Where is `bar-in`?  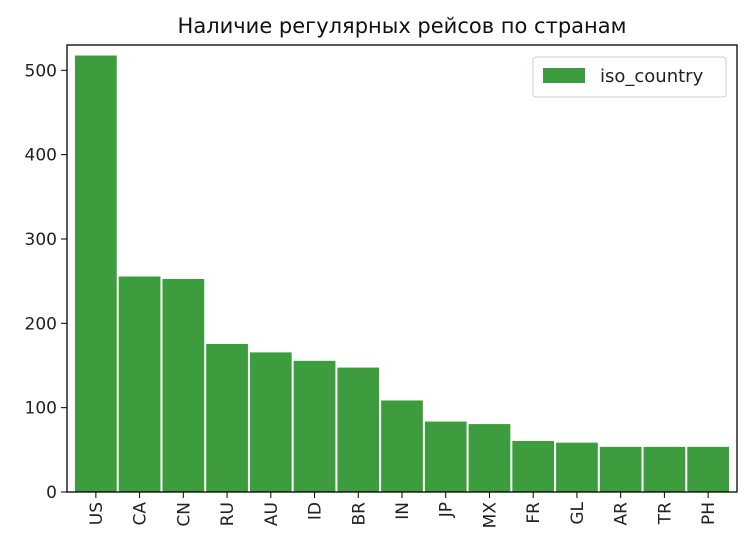 bar-in is located at coordinates (402, 446).